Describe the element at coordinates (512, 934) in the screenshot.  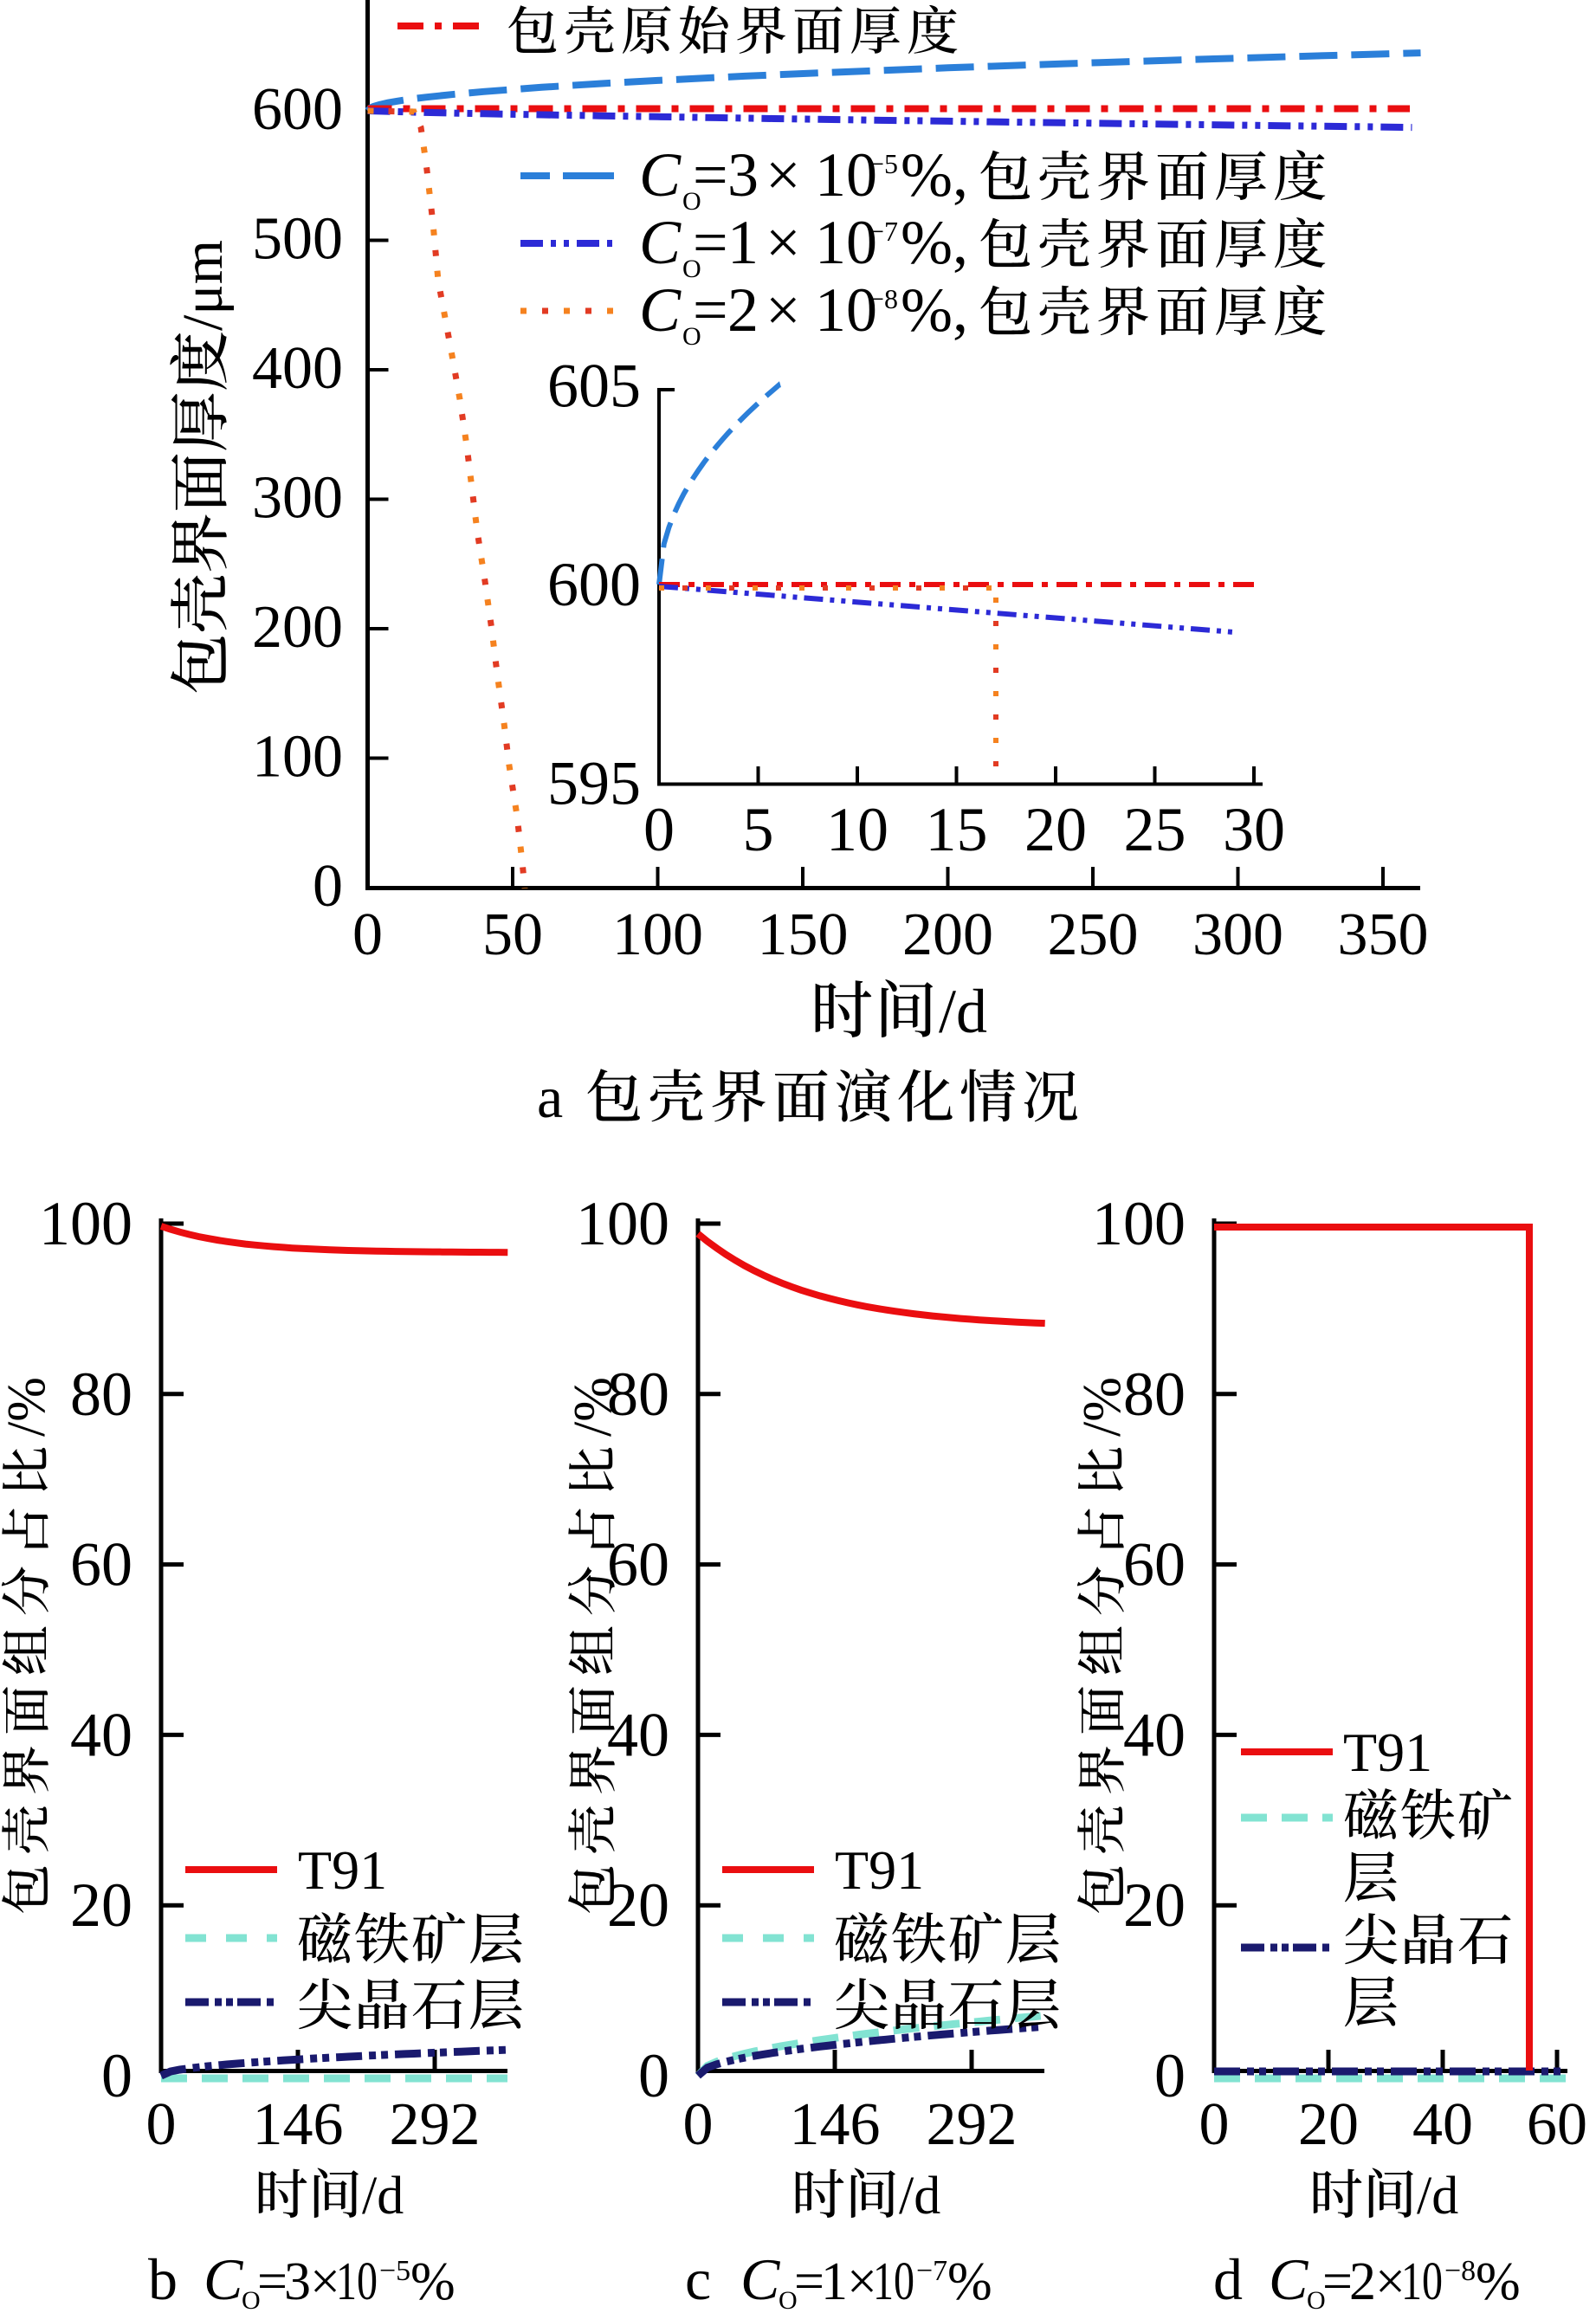
I see `svg-text: 50` at that location.